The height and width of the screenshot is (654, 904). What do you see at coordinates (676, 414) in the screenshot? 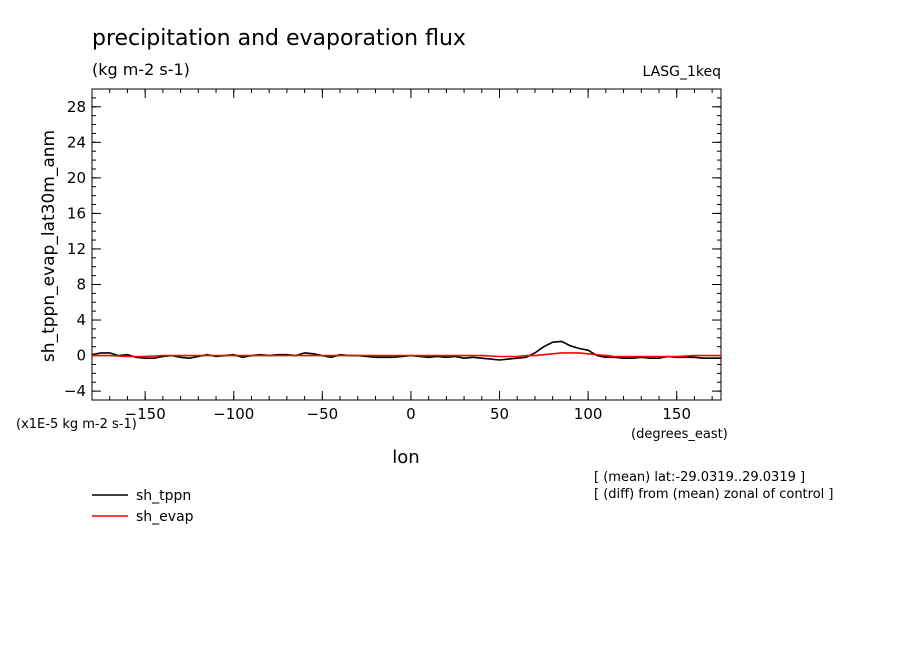
I see `x-tick-label: 150` at bounding box center [676, 414].